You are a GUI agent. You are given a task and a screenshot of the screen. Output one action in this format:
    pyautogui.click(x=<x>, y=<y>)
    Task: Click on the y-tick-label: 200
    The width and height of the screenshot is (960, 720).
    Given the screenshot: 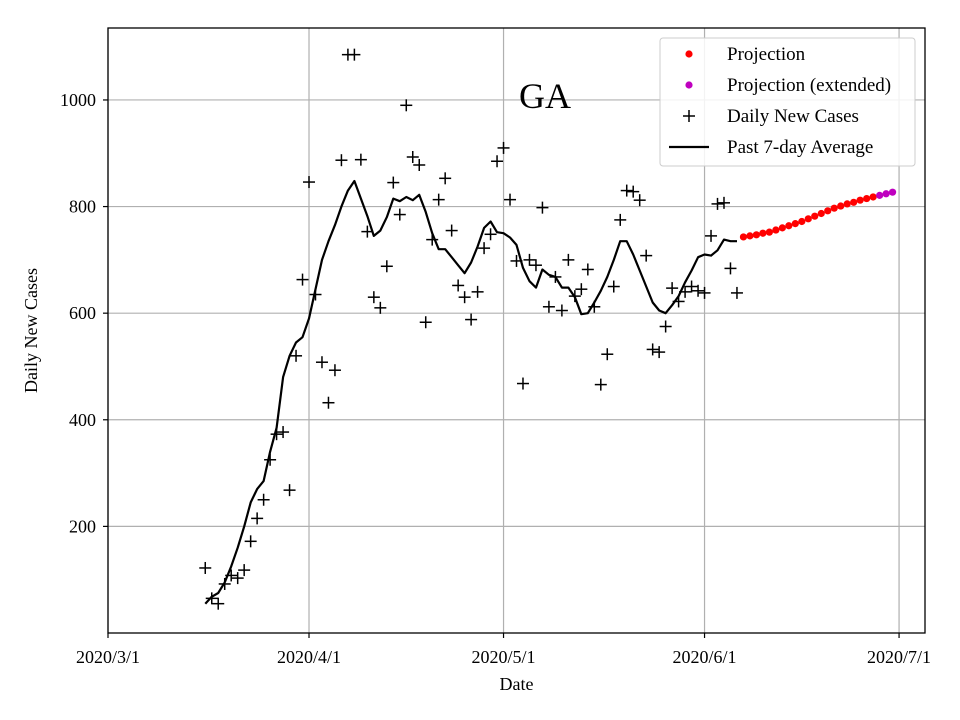 What is the action you would take?
    pyautogui.click(x=82, y=526)
    